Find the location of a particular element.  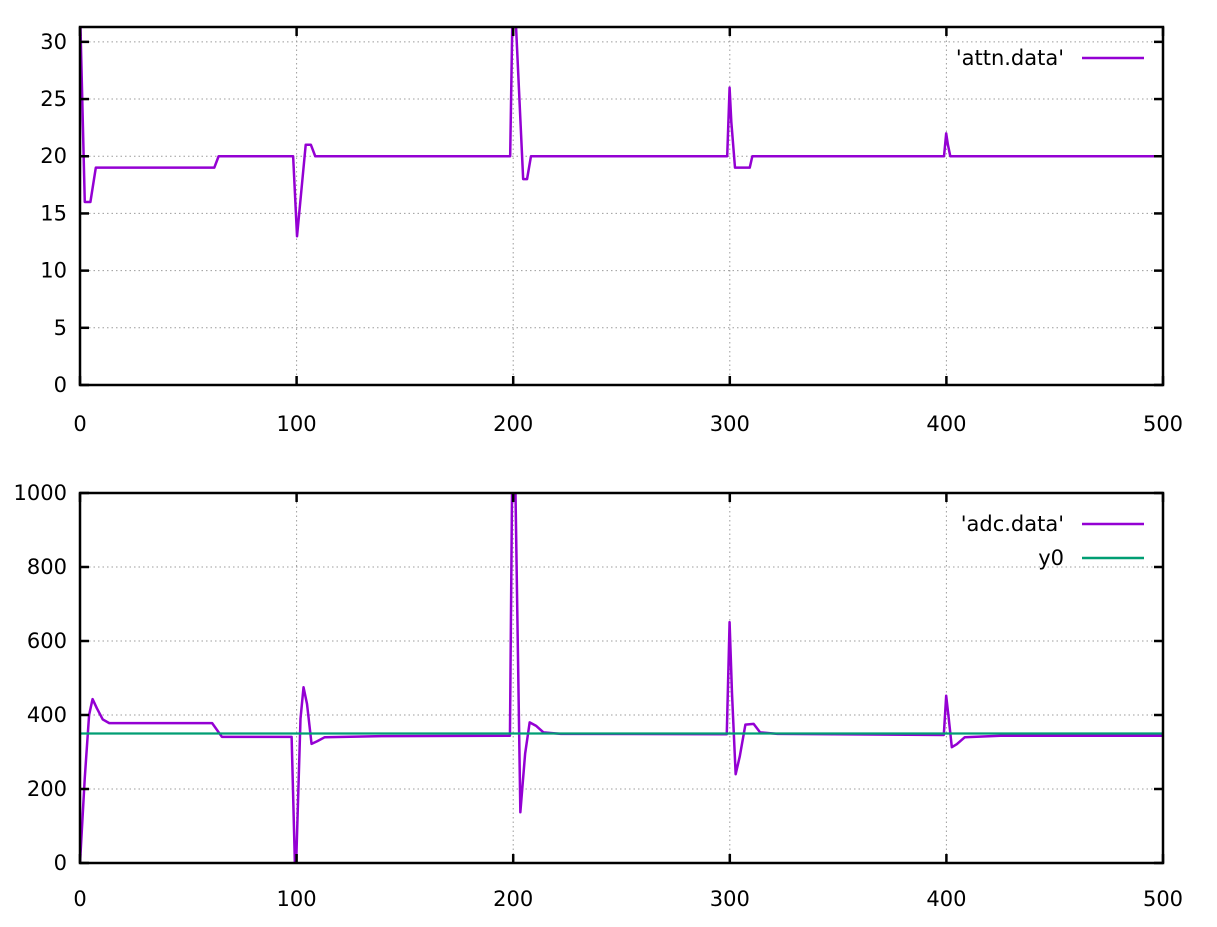

y-tick-label: 10 is located at coordinates (53, 271).